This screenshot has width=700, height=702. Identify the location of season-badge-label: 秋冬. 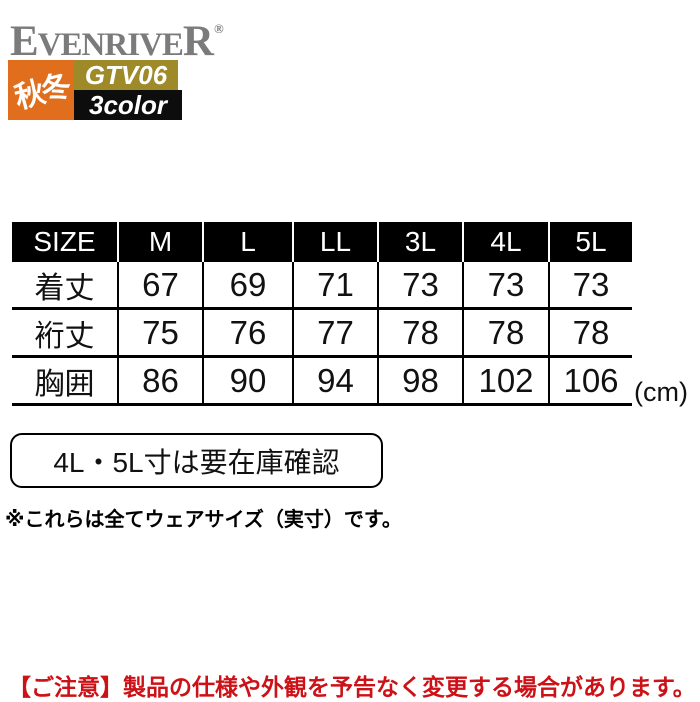
(41, 92).